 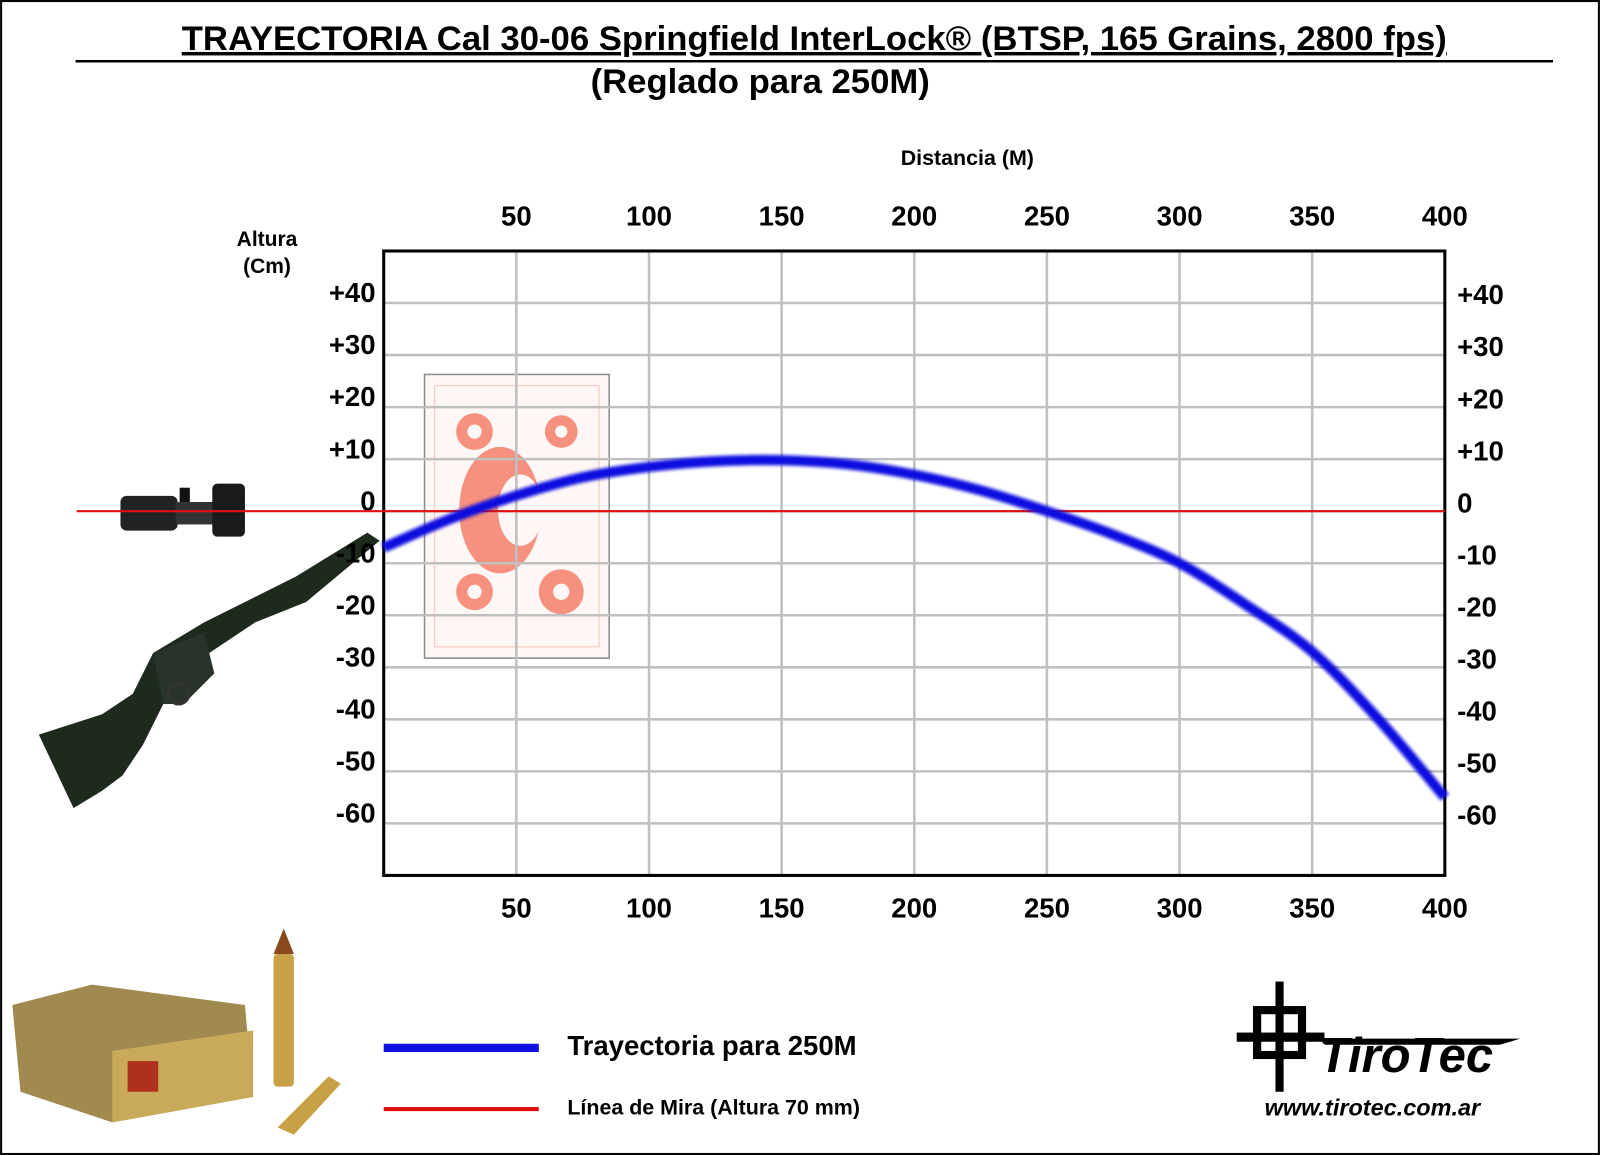 I want to click on rifle-image, so click(x=209, y=670).